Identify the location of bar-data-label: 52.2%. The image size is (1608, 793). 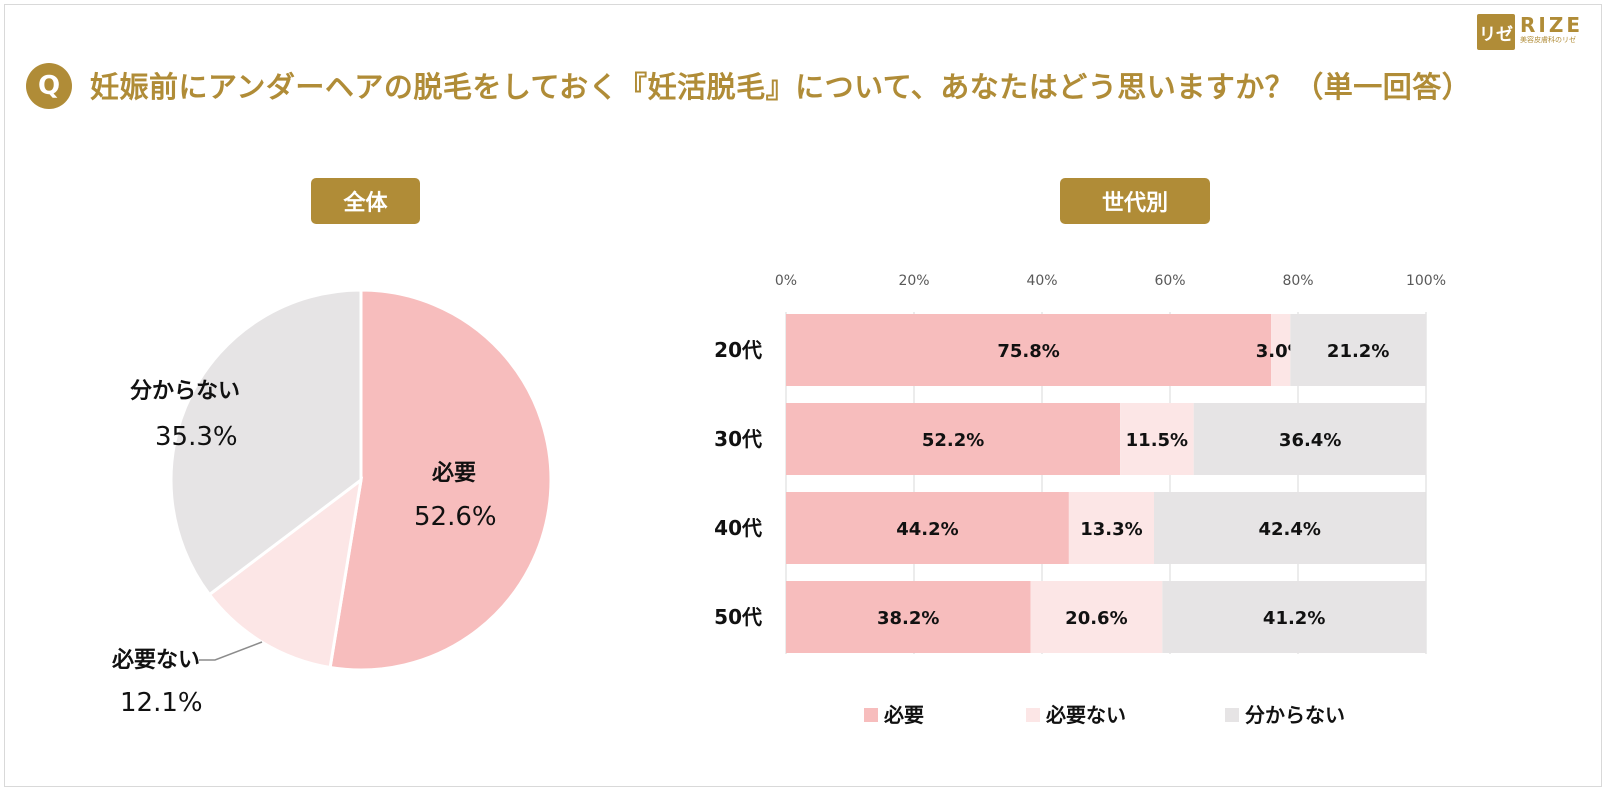
(953, 440).